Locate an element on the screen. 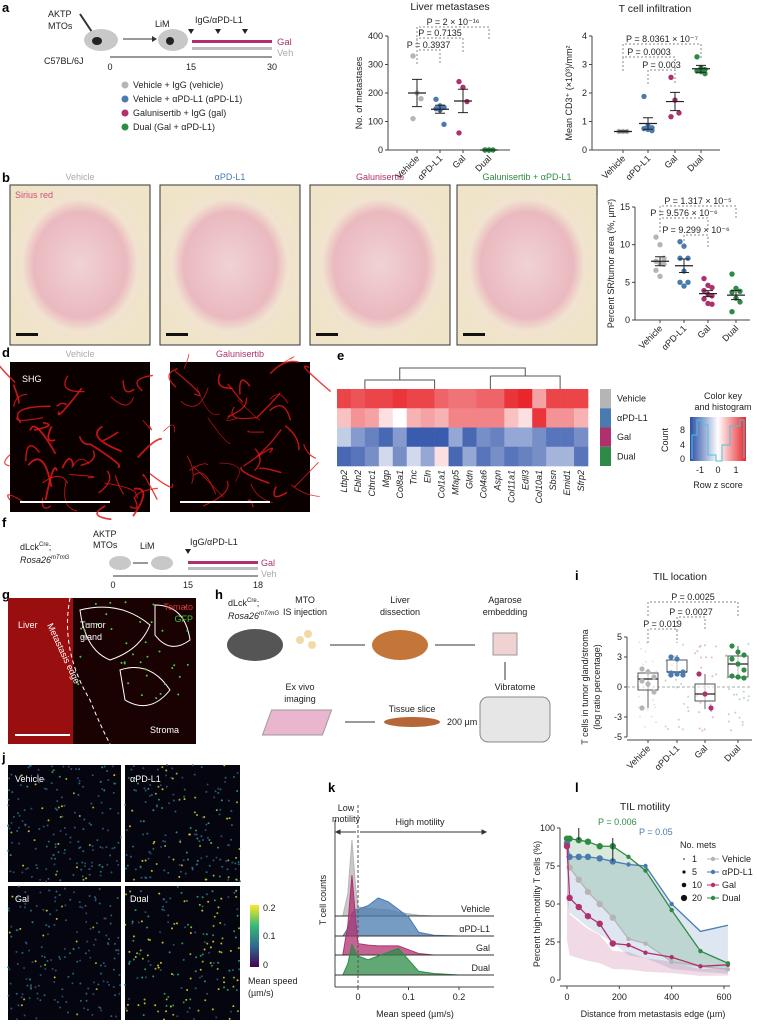 This screenshot has width=757, height=1024. sr-significance-bracket is located at coordinates (696, 241).